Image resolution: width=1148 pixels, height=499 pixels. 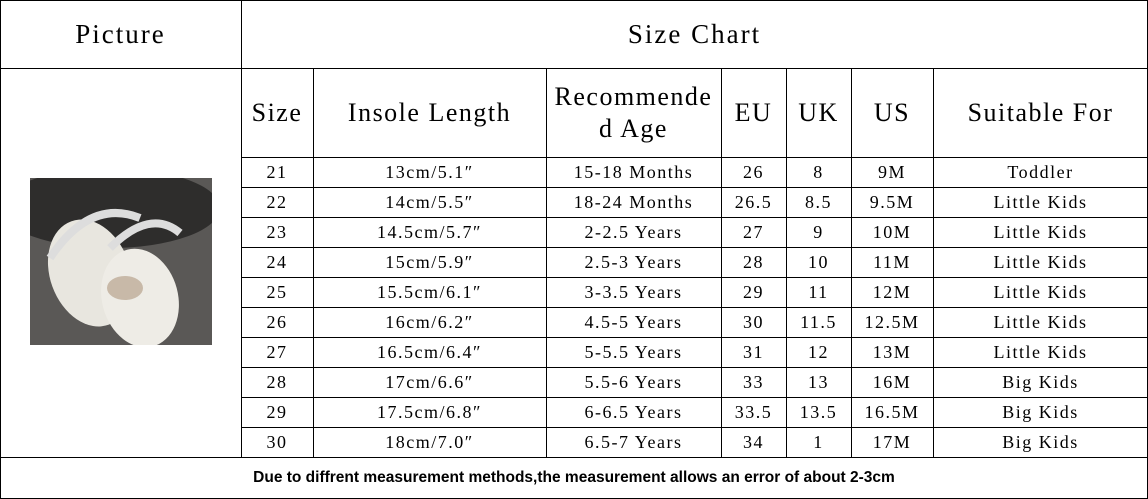 I want to click on column-header: Suitable For, so click(x=1040, y=112).